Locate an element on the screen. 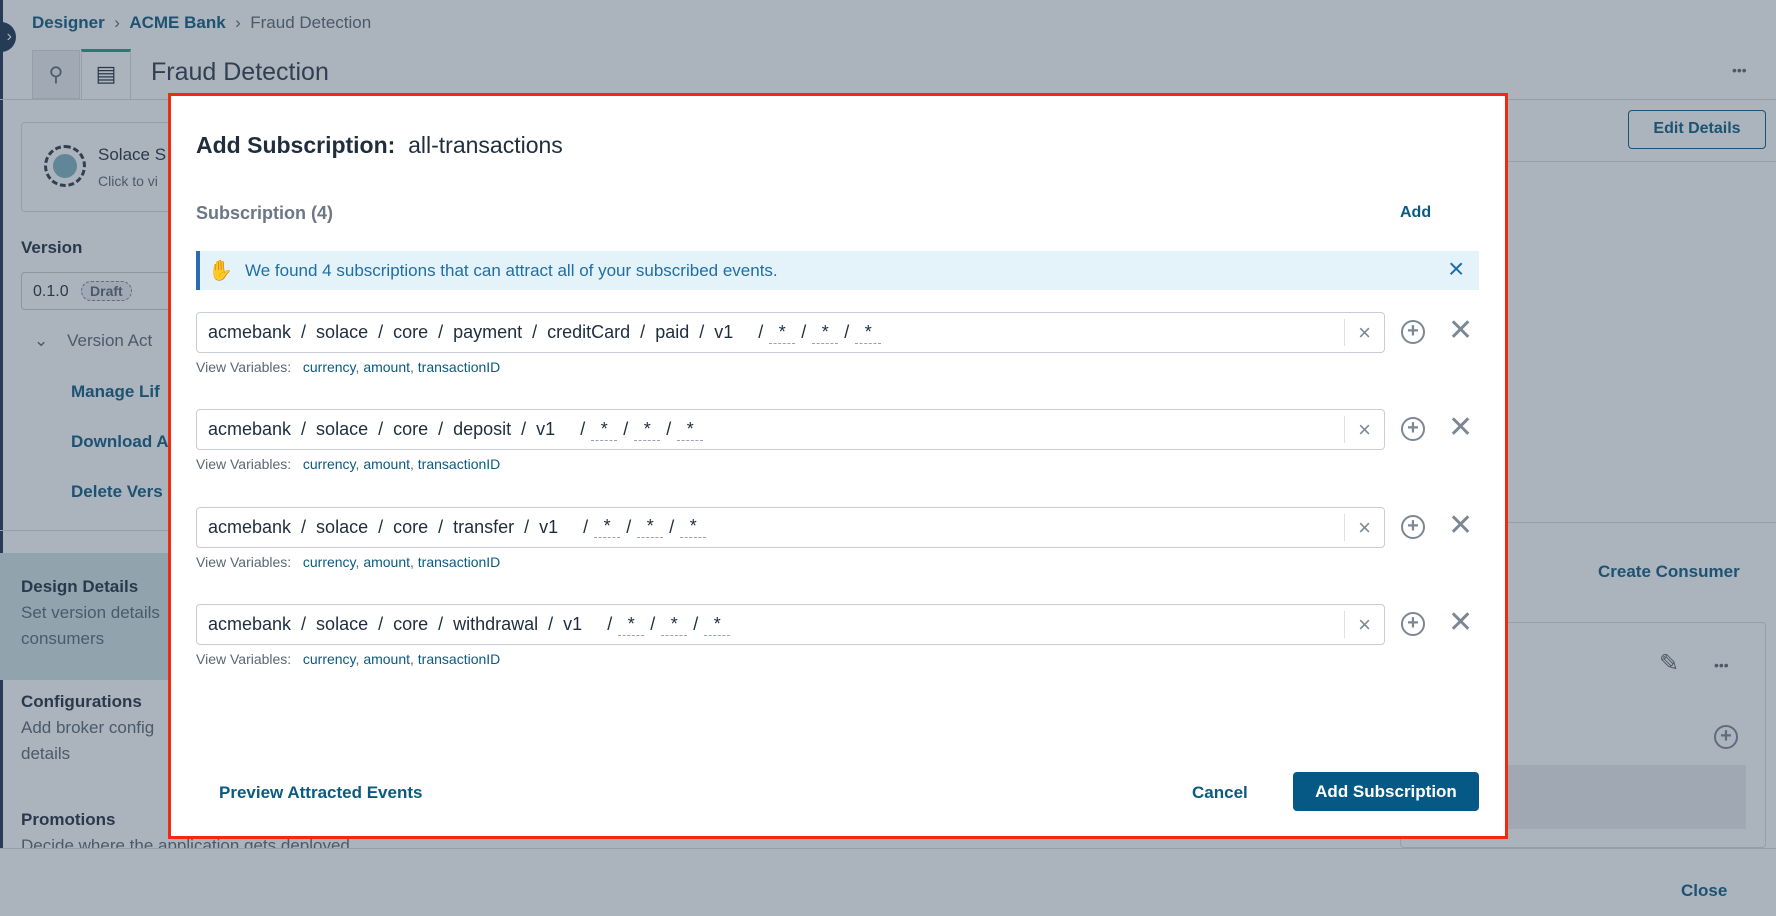 This screenshot has width=1776, height=916. edit-pencil-icon: ✎ is located at coordinates (1669, 663).